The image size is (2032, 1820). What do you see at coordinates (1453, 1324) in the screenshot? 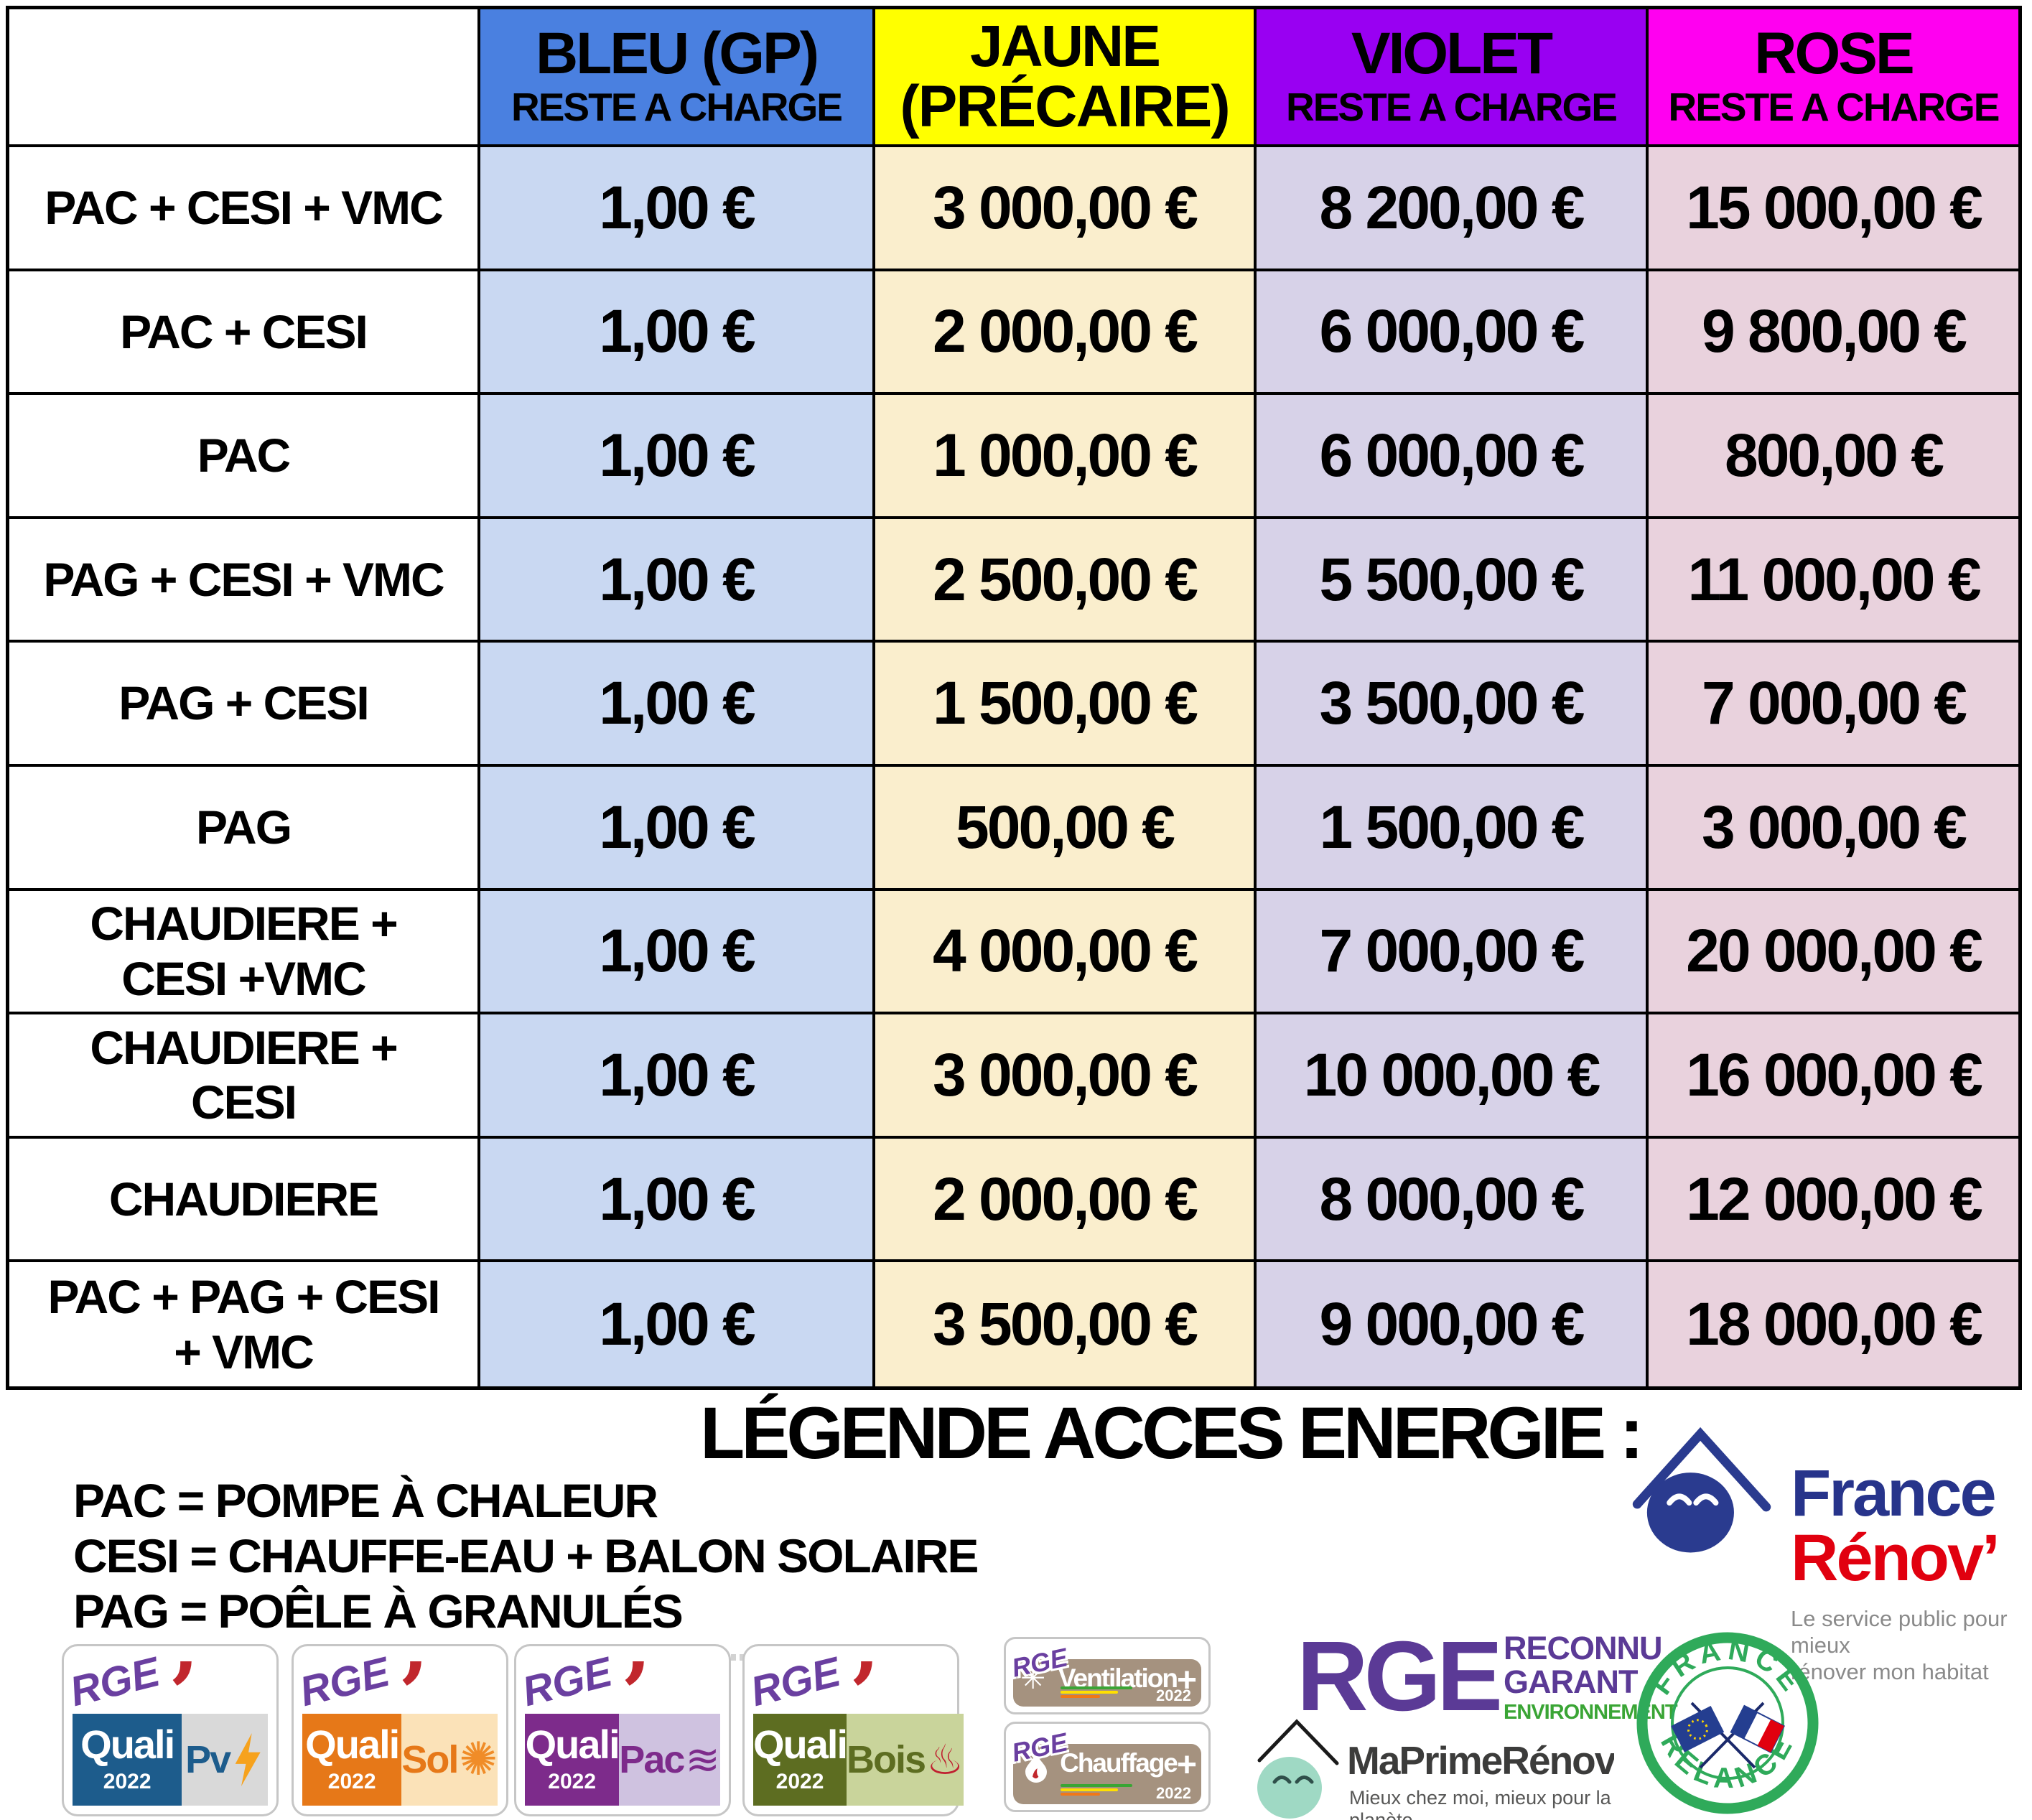
I see `table-cell: 9 000,00 €` at bounding box center [1453, 1324].